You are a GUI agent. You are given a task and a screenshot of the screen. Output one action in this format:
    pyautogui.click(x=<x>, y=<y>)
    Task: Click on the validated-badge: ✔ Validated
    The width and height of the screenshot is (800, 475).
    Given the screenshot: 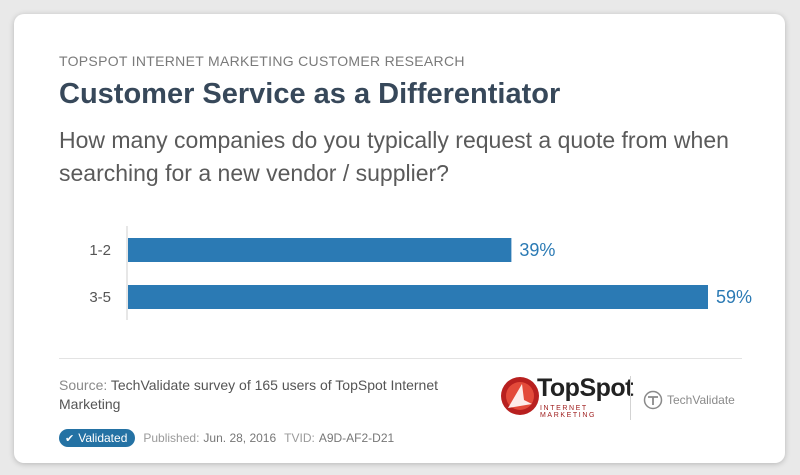 What is the action you would take?
    pyautogui.click(x=97, y=438)
    